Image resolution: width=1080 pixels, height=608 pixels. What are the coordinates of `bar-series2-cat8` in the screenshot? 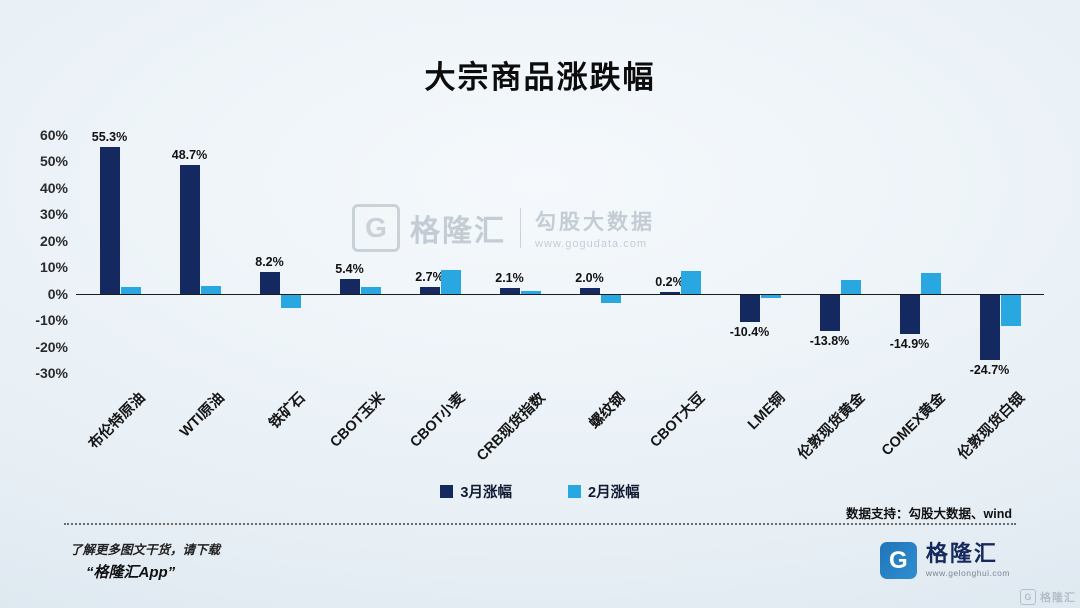 It's located at (690, 282).